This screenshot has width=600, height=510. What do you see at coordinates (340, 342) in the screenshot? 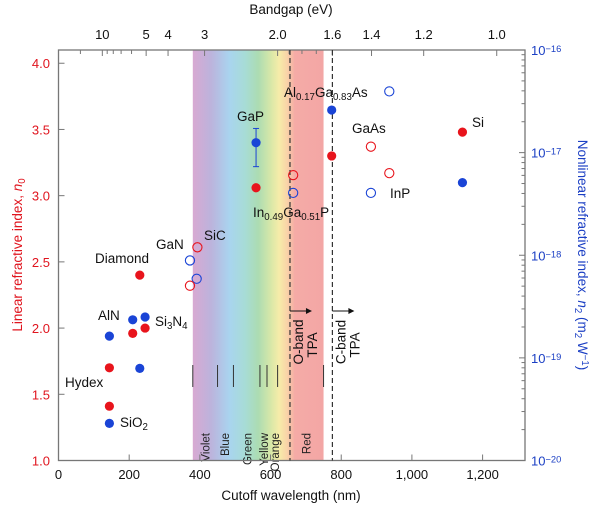
I see `tpa-label: C-band` at bounding box center [340, 342].